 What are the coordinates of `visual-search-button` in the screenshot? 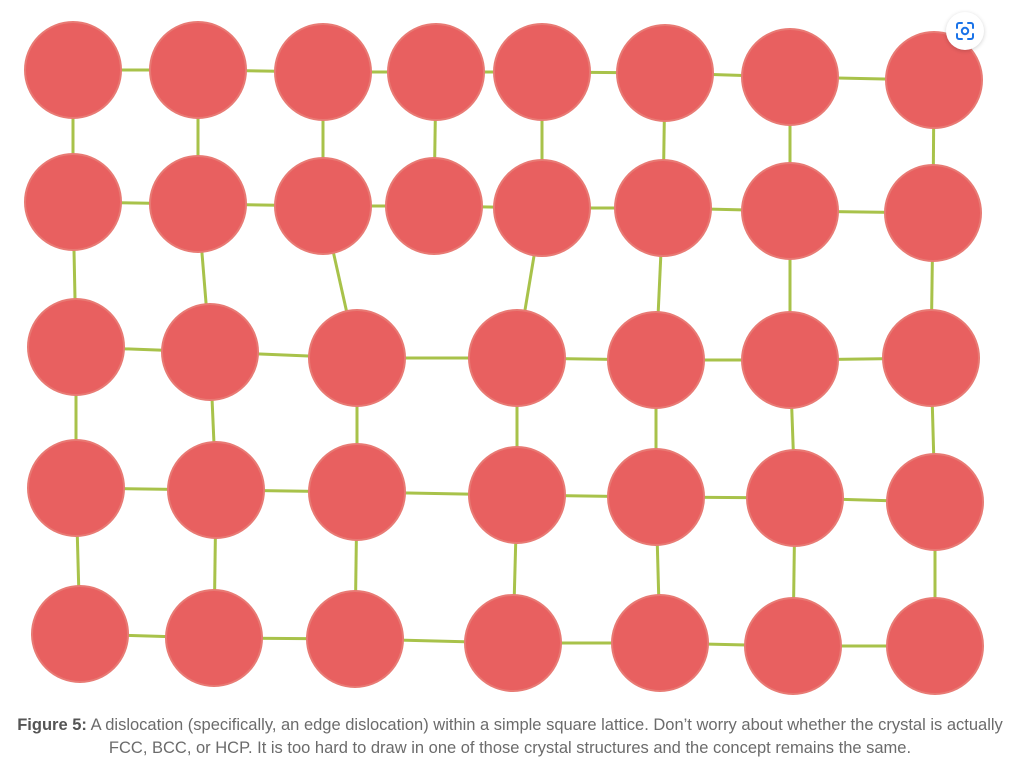 It's located at (965, 31).